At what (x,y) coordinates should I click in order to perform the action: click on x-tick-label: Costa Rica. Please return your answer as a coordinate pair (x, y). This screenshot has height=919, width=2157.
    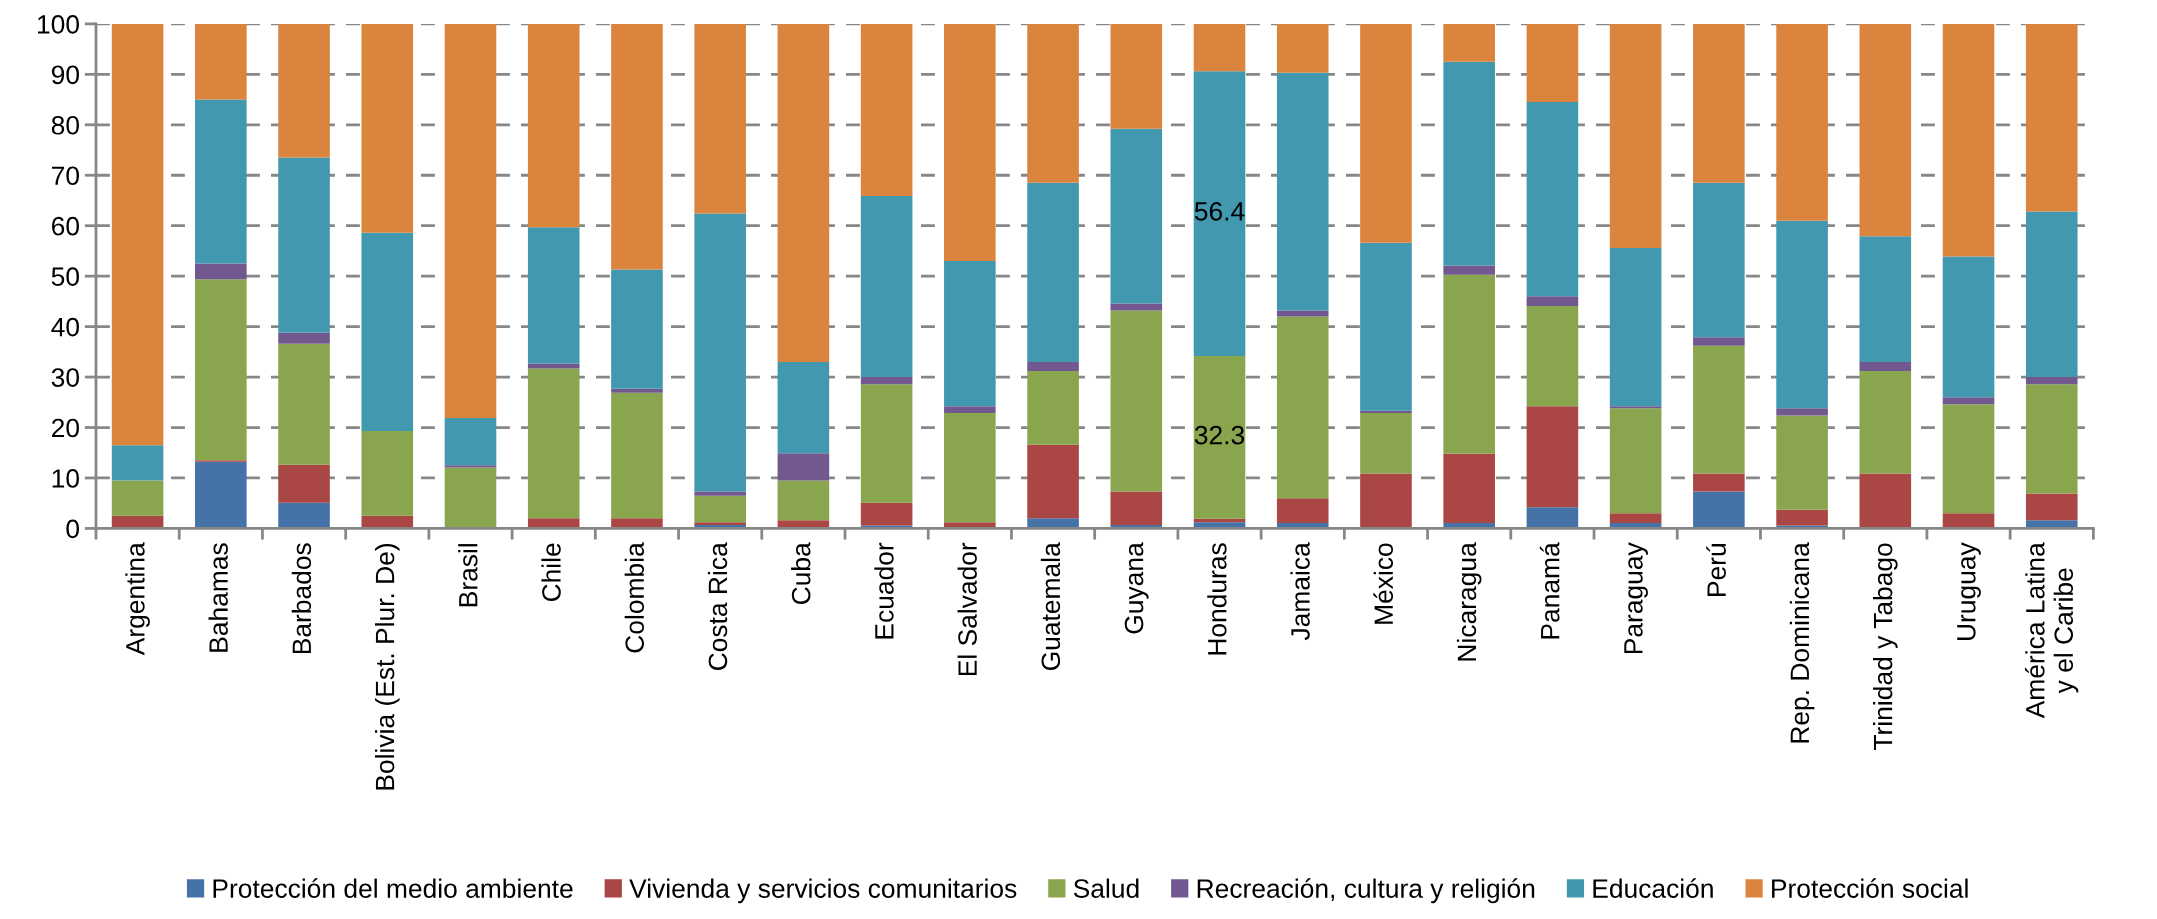
    Looking at the image, I should click on (717, 606).